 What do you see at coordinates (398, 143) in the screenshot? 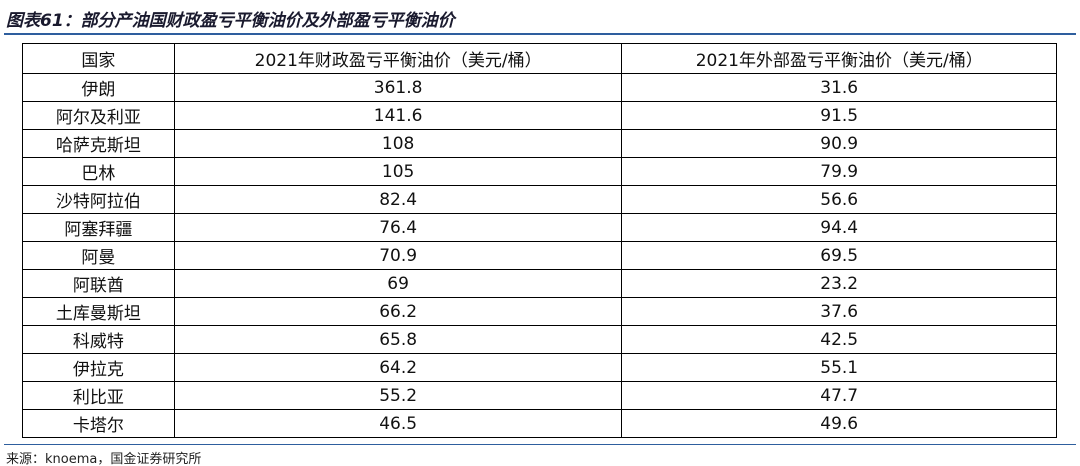
I see `table-cell: 108` at bounding box center [398, 143].